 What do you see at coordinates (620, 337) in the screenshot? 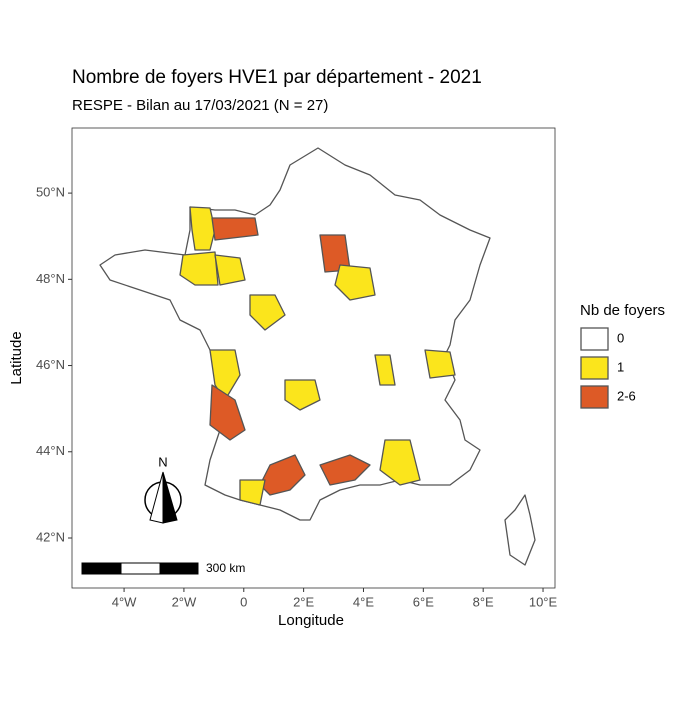
I see `legend-label: 0` at bounding box center [620, 337].